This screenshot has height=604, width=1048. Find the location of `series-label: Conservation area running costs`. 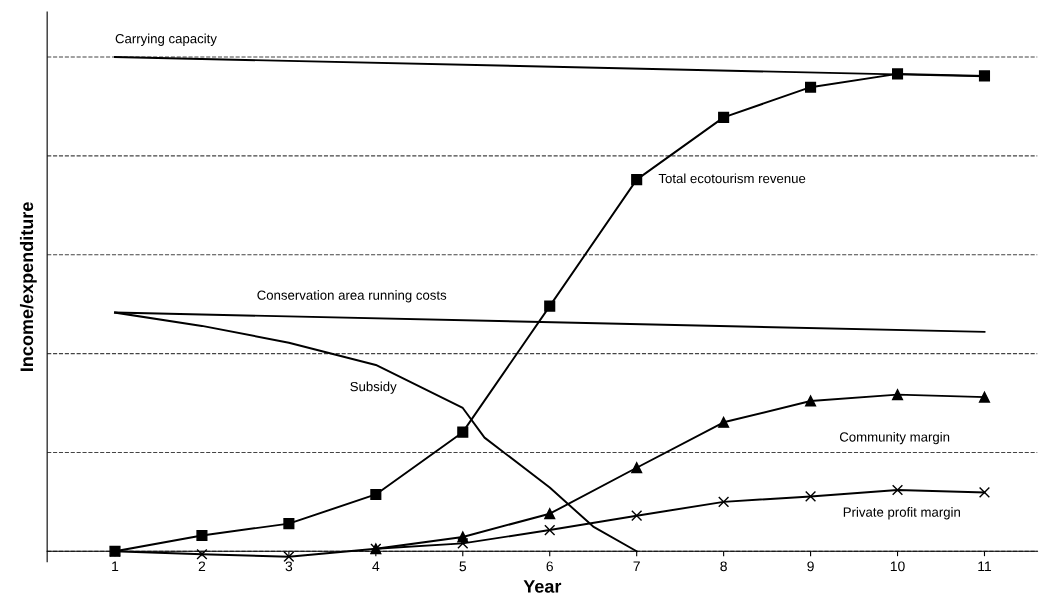

series-label: Conservation area running costs is located at coordinates (352, 296).